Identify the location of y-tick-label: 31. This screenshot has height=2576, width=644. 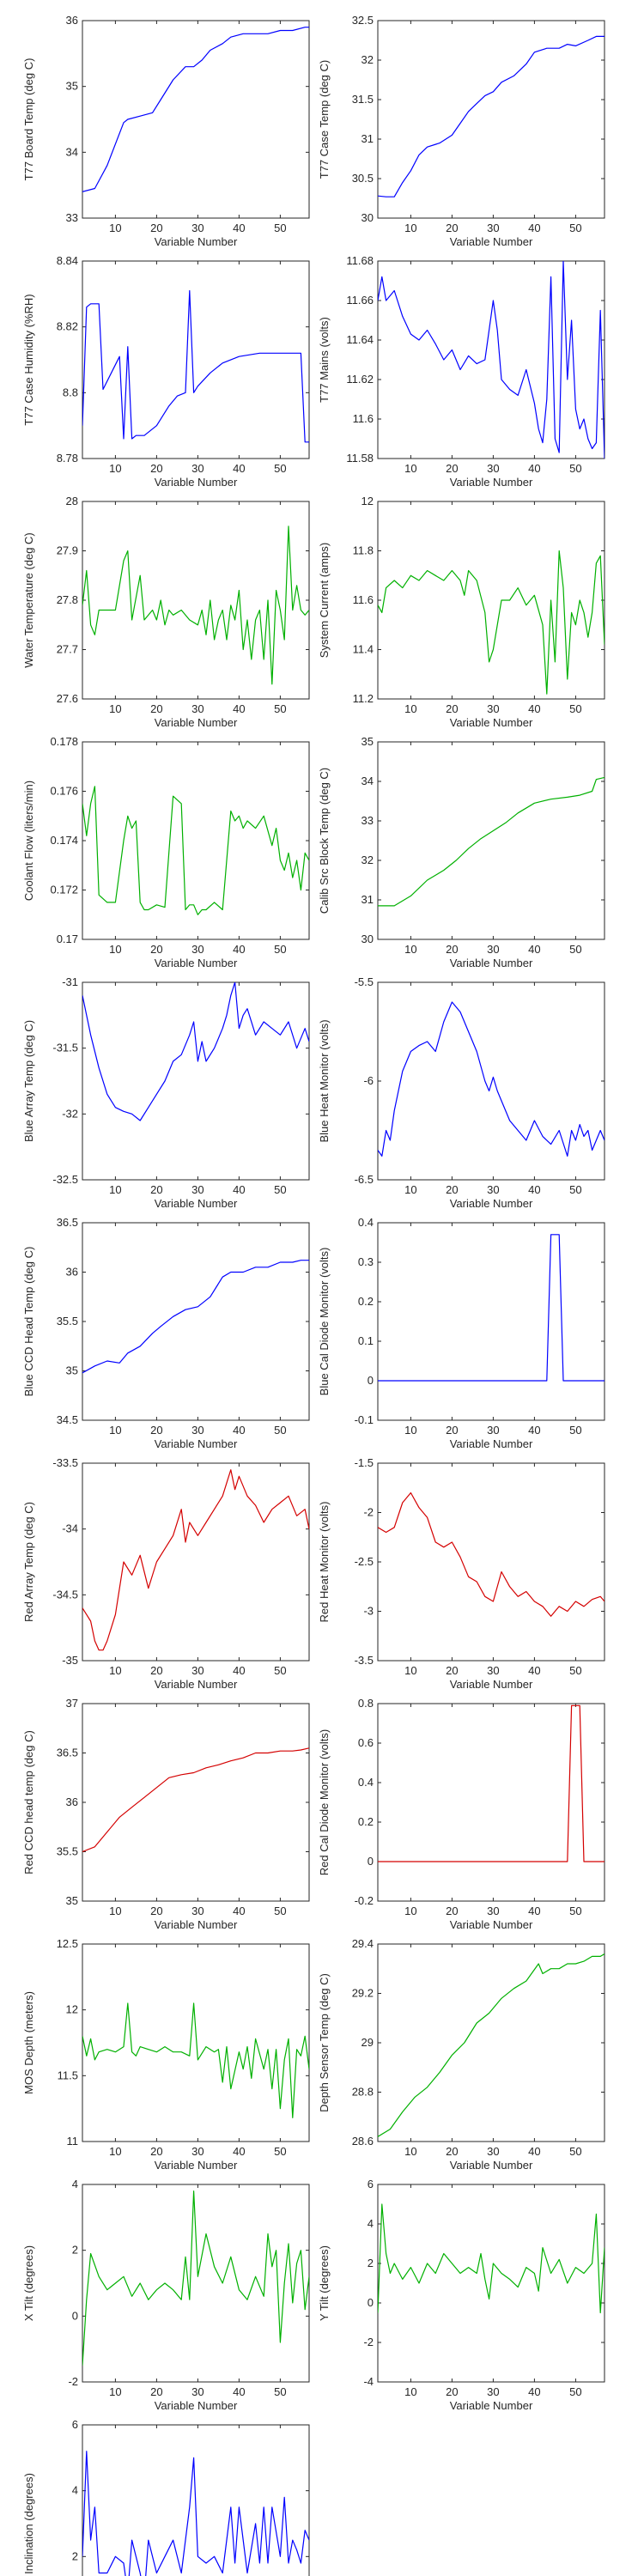
(367, 900).